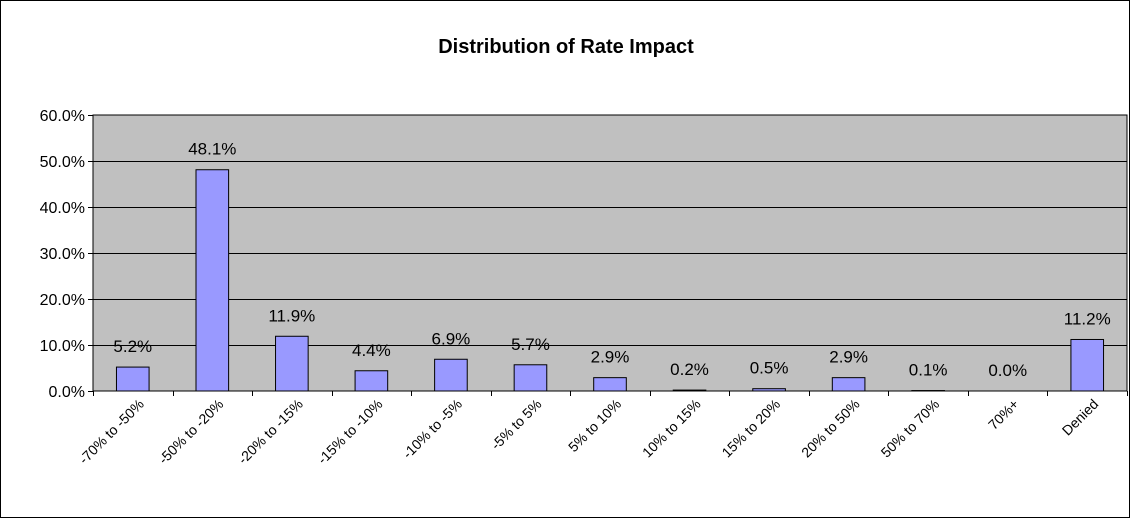  Describe the element at coordinates (769, 368) in the screenshot. I see `data-label: 0.5%` at that location.